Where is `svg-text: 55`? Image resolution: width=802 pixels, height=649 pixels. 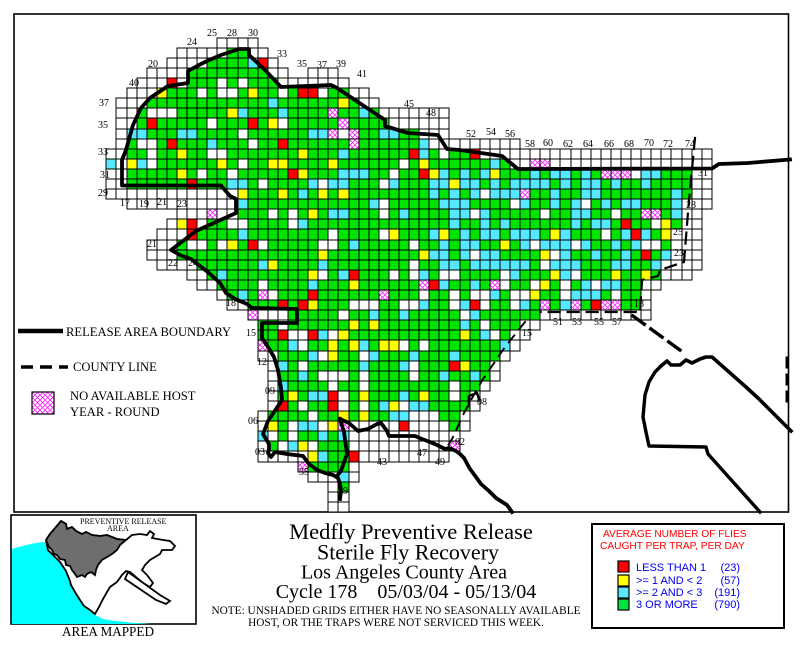 svg-text: 55 is located at coordinates (599, 322).